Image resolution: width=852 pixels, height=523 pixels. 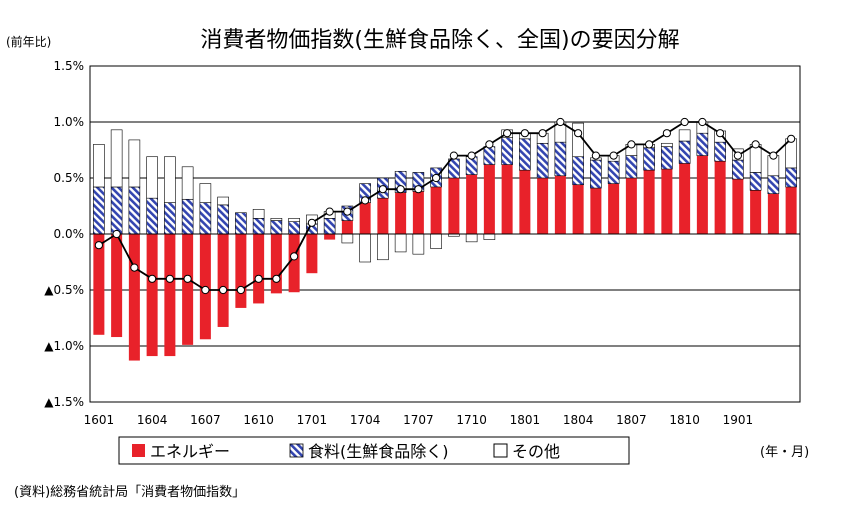 What do you see at coordinates (69, 66) in the screenshot?
I see `y-tick-label: 1.5%` at bounding box center [69, 66].